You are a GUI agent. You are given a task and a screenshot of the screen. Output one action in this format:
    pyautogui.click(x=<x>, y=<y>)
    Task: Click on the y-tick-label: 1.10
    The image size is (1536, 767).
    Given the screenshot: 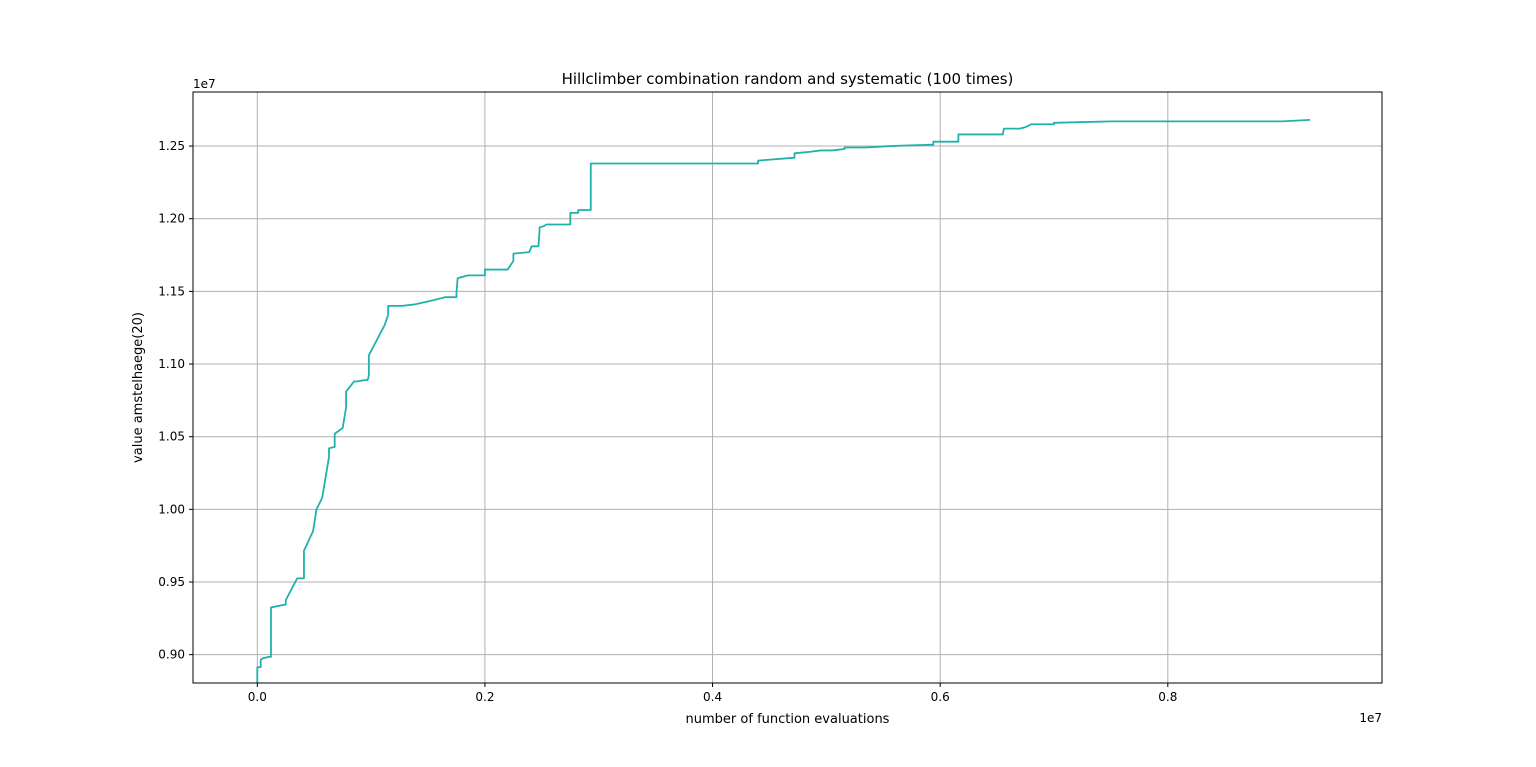 What is the action you would take?
    pyautogui.click(x=171, y=364)
    